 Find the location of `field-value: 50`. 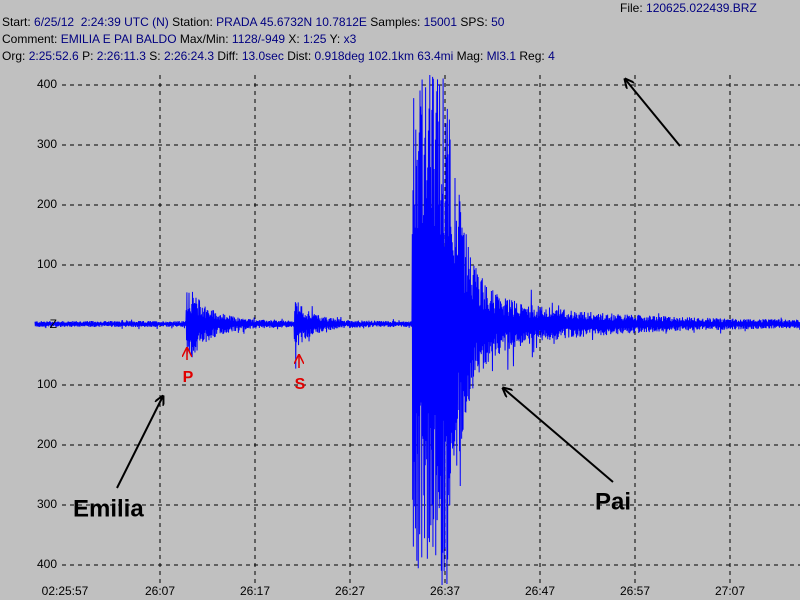

field-value: 50 is located at coordinates (498, 22).